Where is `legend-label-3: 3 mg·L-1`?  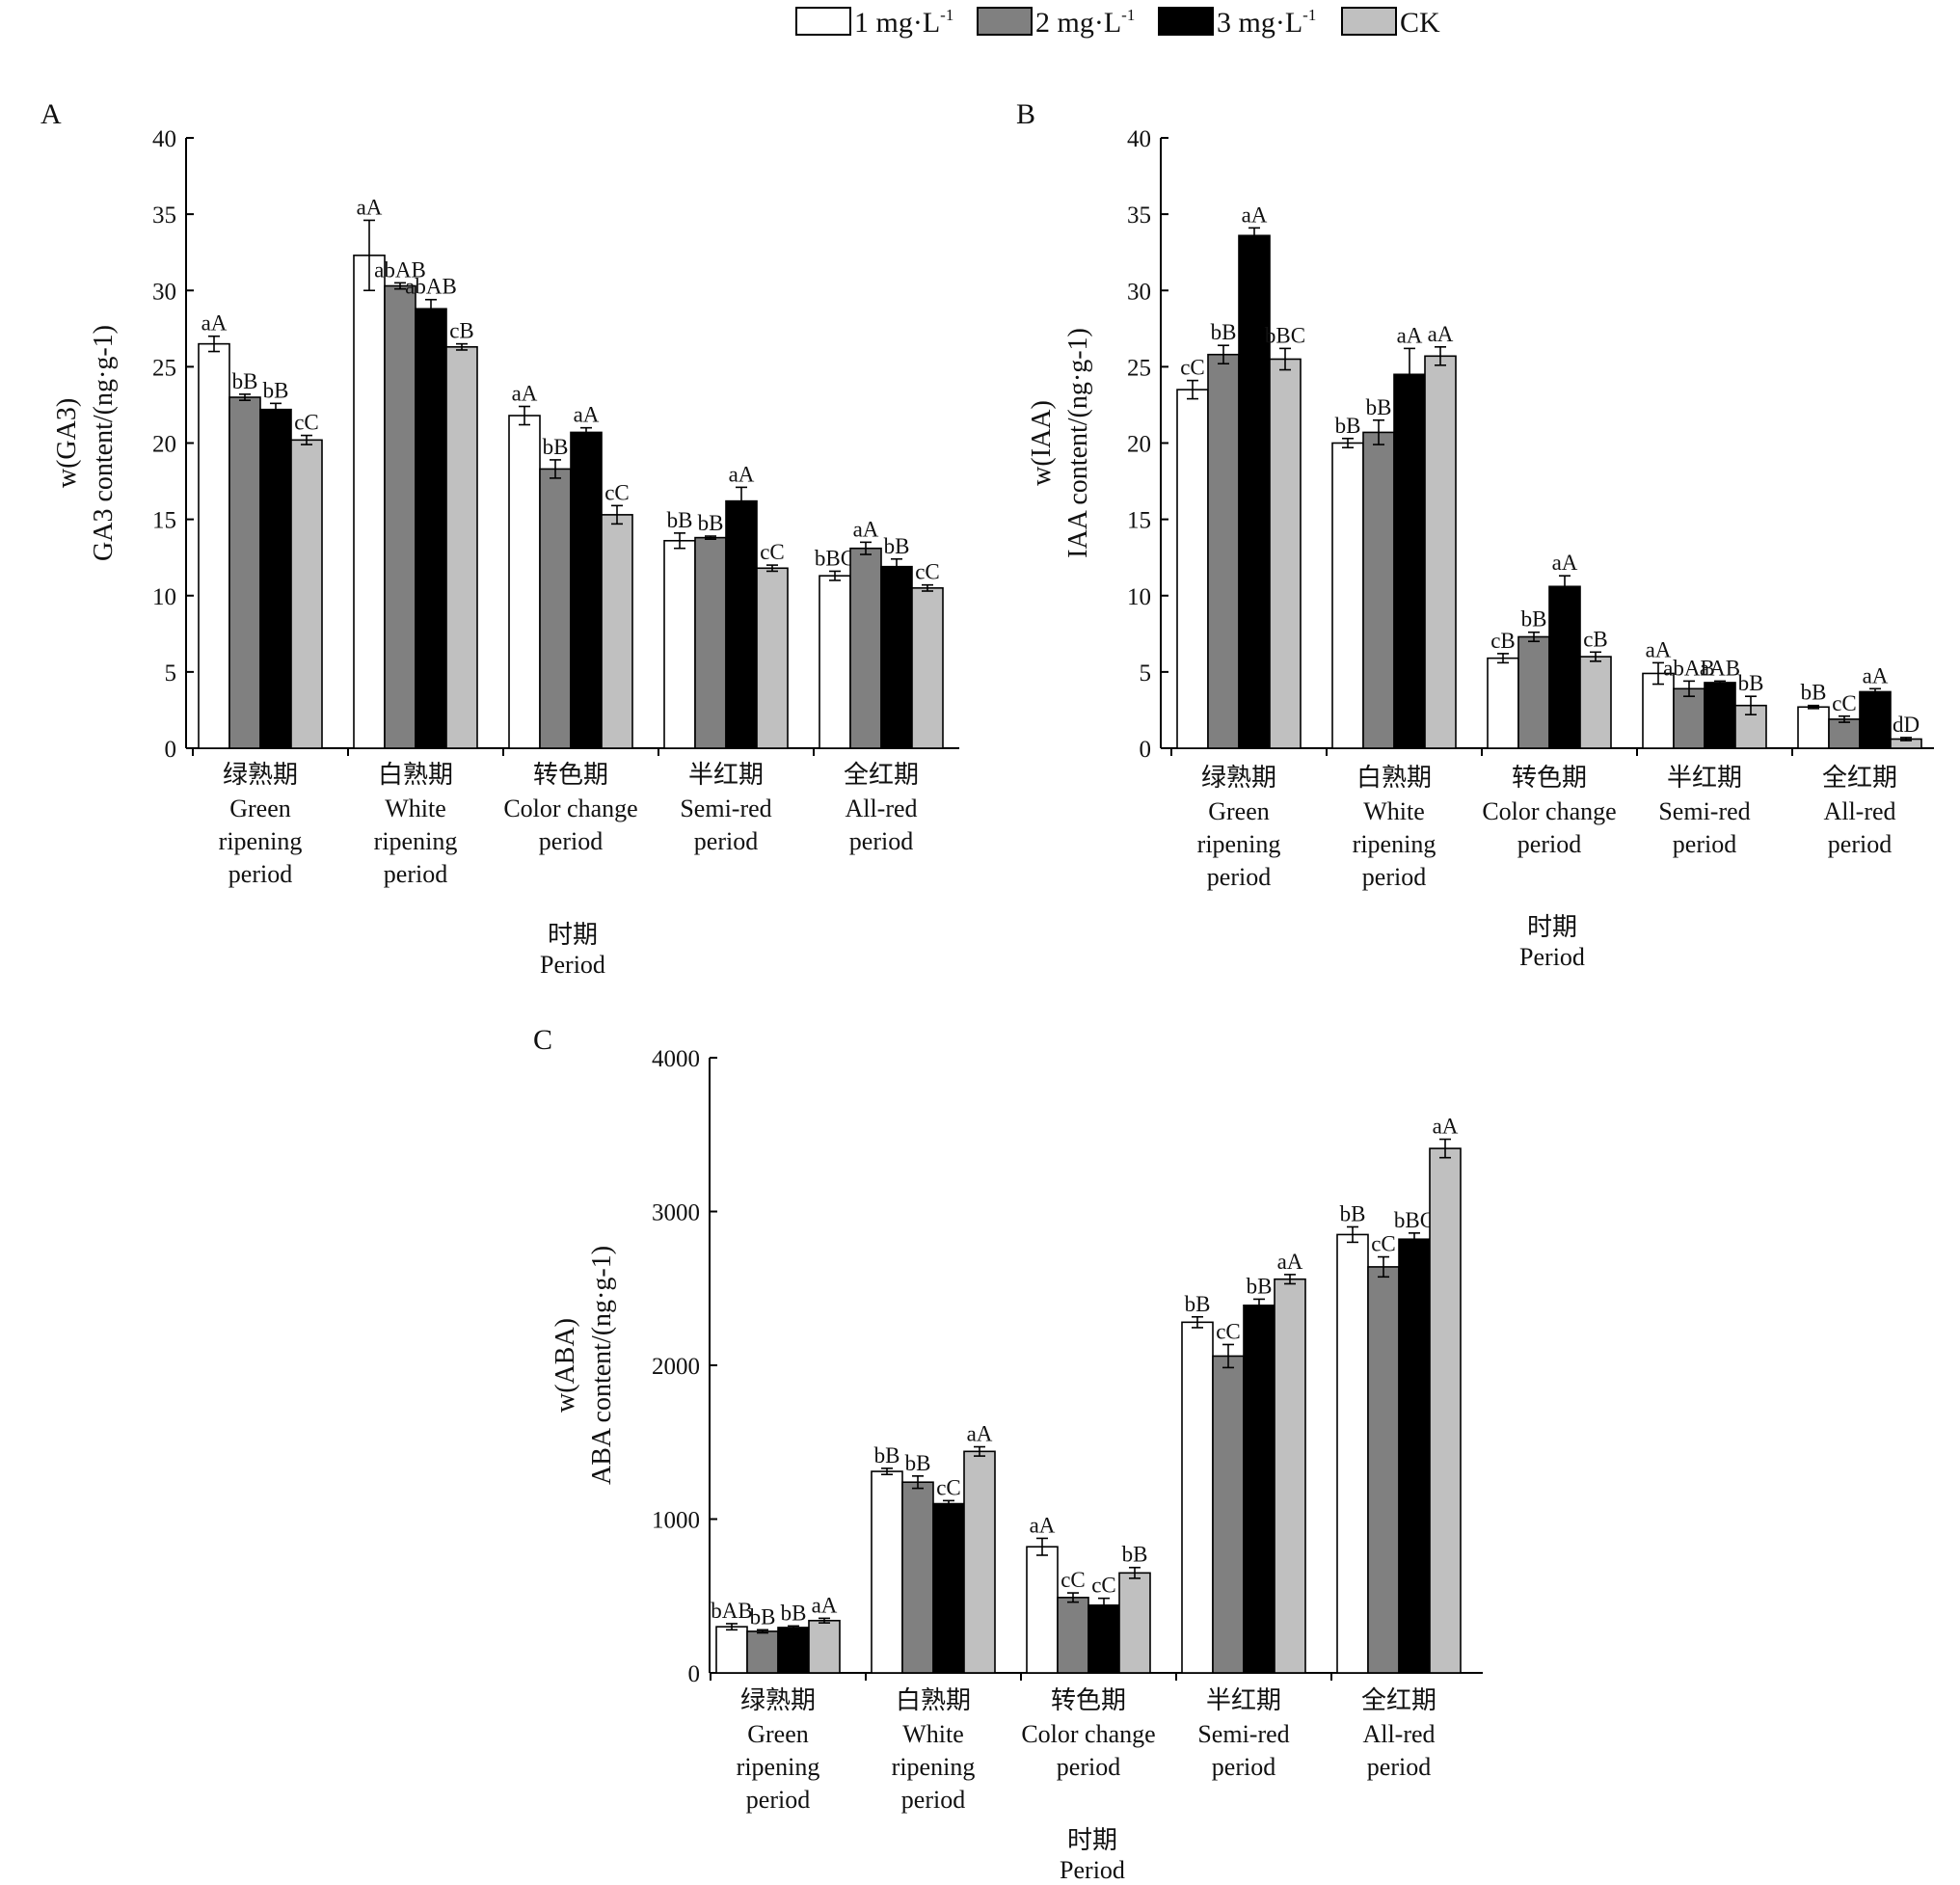 legend-label-3: 3 mg·L-1 is located at coordinates (1267, 23).